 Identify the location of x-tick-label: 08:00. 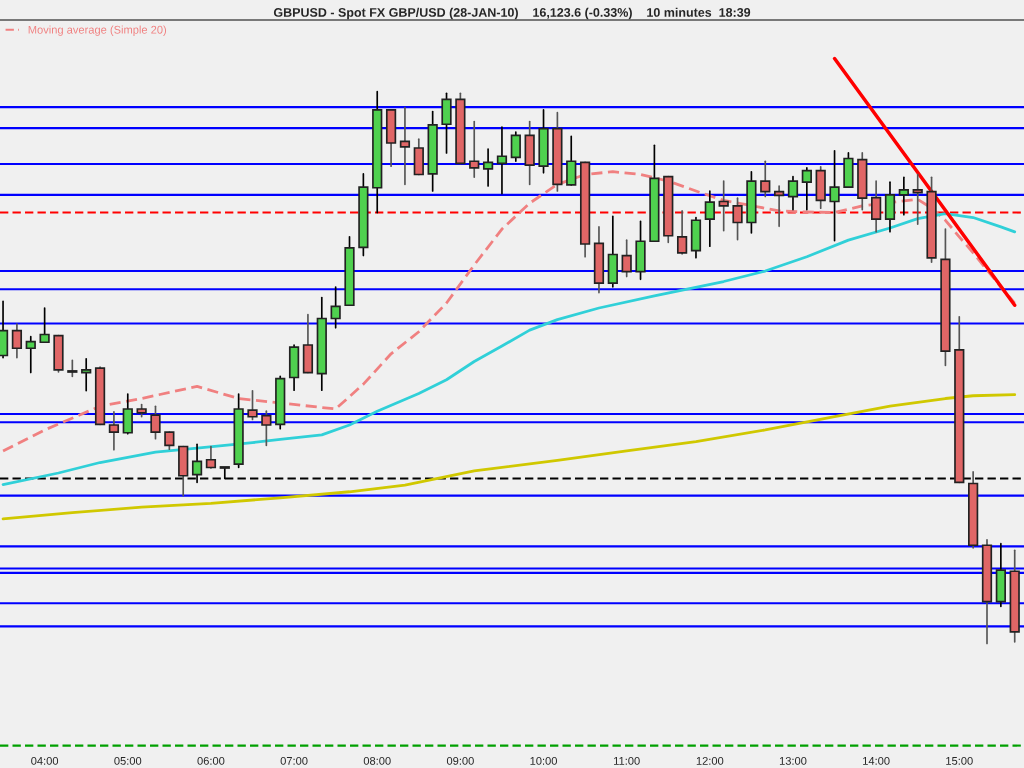
(377, 760).